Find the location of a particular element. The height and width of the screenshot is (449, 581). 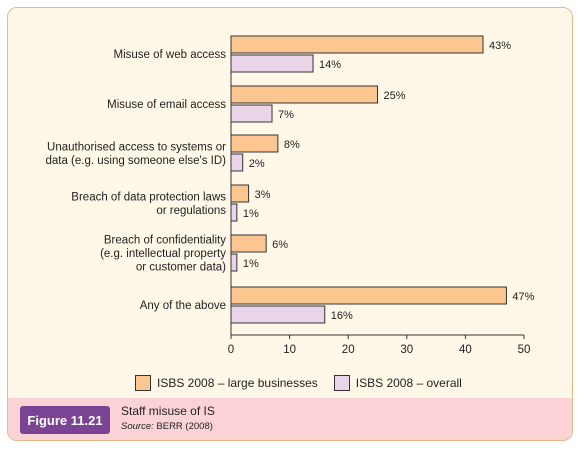

figure-source: Source: BERR (2008) is located at coordinates (167, 426).